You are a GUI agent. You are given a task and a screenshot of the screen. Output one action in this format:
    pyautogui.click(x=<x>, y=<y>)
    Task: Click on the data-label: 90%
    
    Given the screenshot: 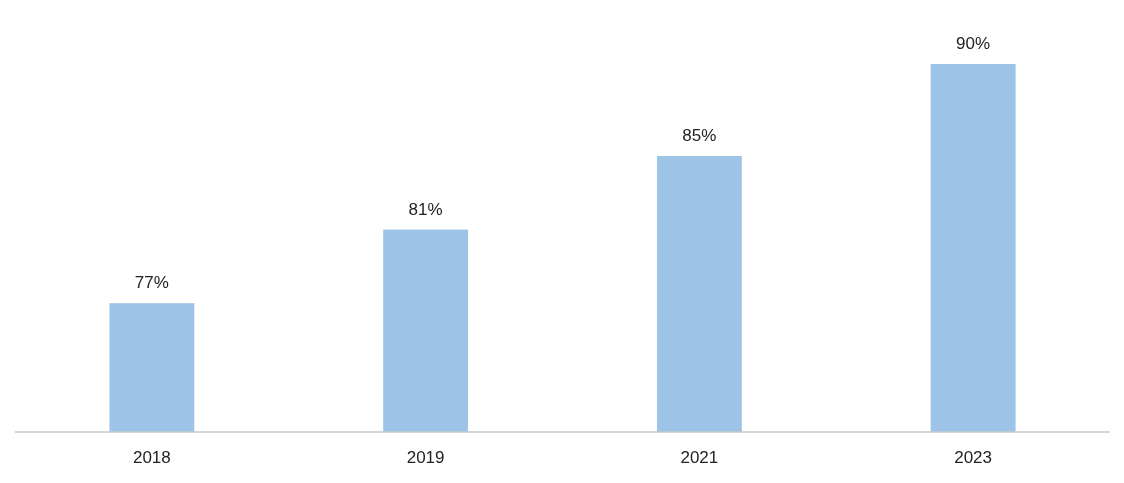 What is the action you would take?
    pyautogui.click(x=973, y=43)
    